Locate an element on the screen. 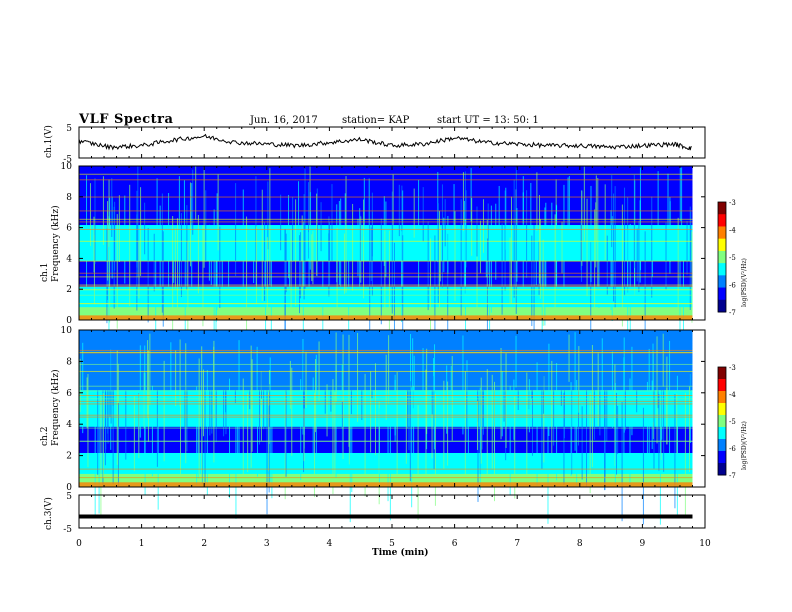 This screenshot has height=612, width=792. spectrum-low-band is located at coordinates (386, 484).